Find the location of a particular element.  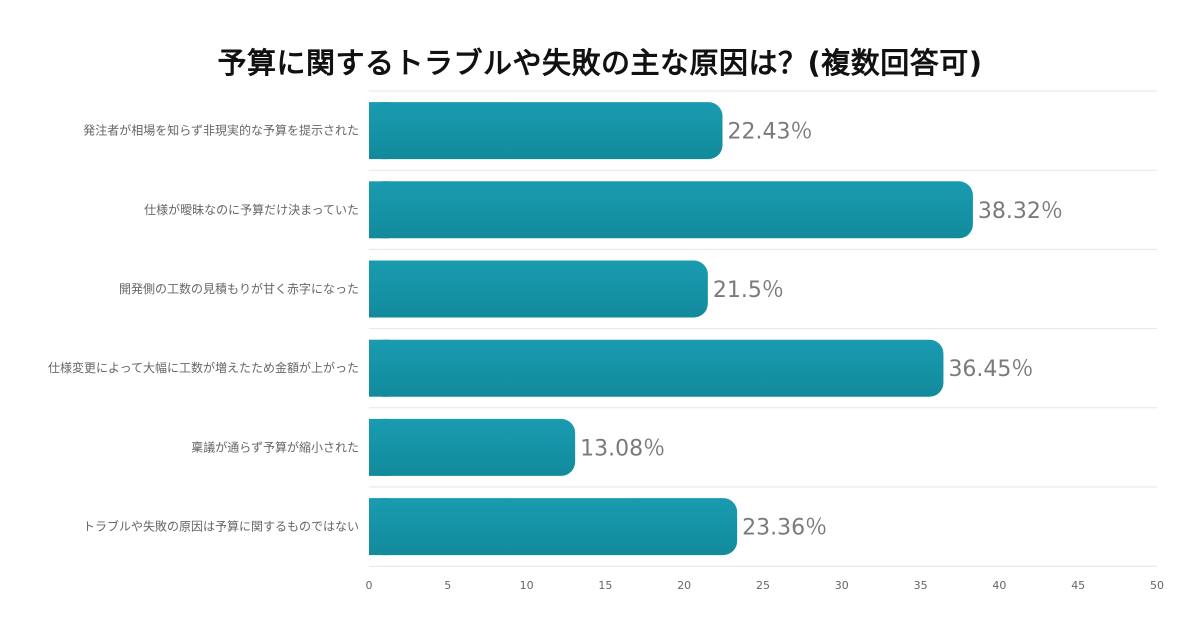

category-label: トラブルや失敗の原因は予算に関するものではない is located at coordinates (221, 526).